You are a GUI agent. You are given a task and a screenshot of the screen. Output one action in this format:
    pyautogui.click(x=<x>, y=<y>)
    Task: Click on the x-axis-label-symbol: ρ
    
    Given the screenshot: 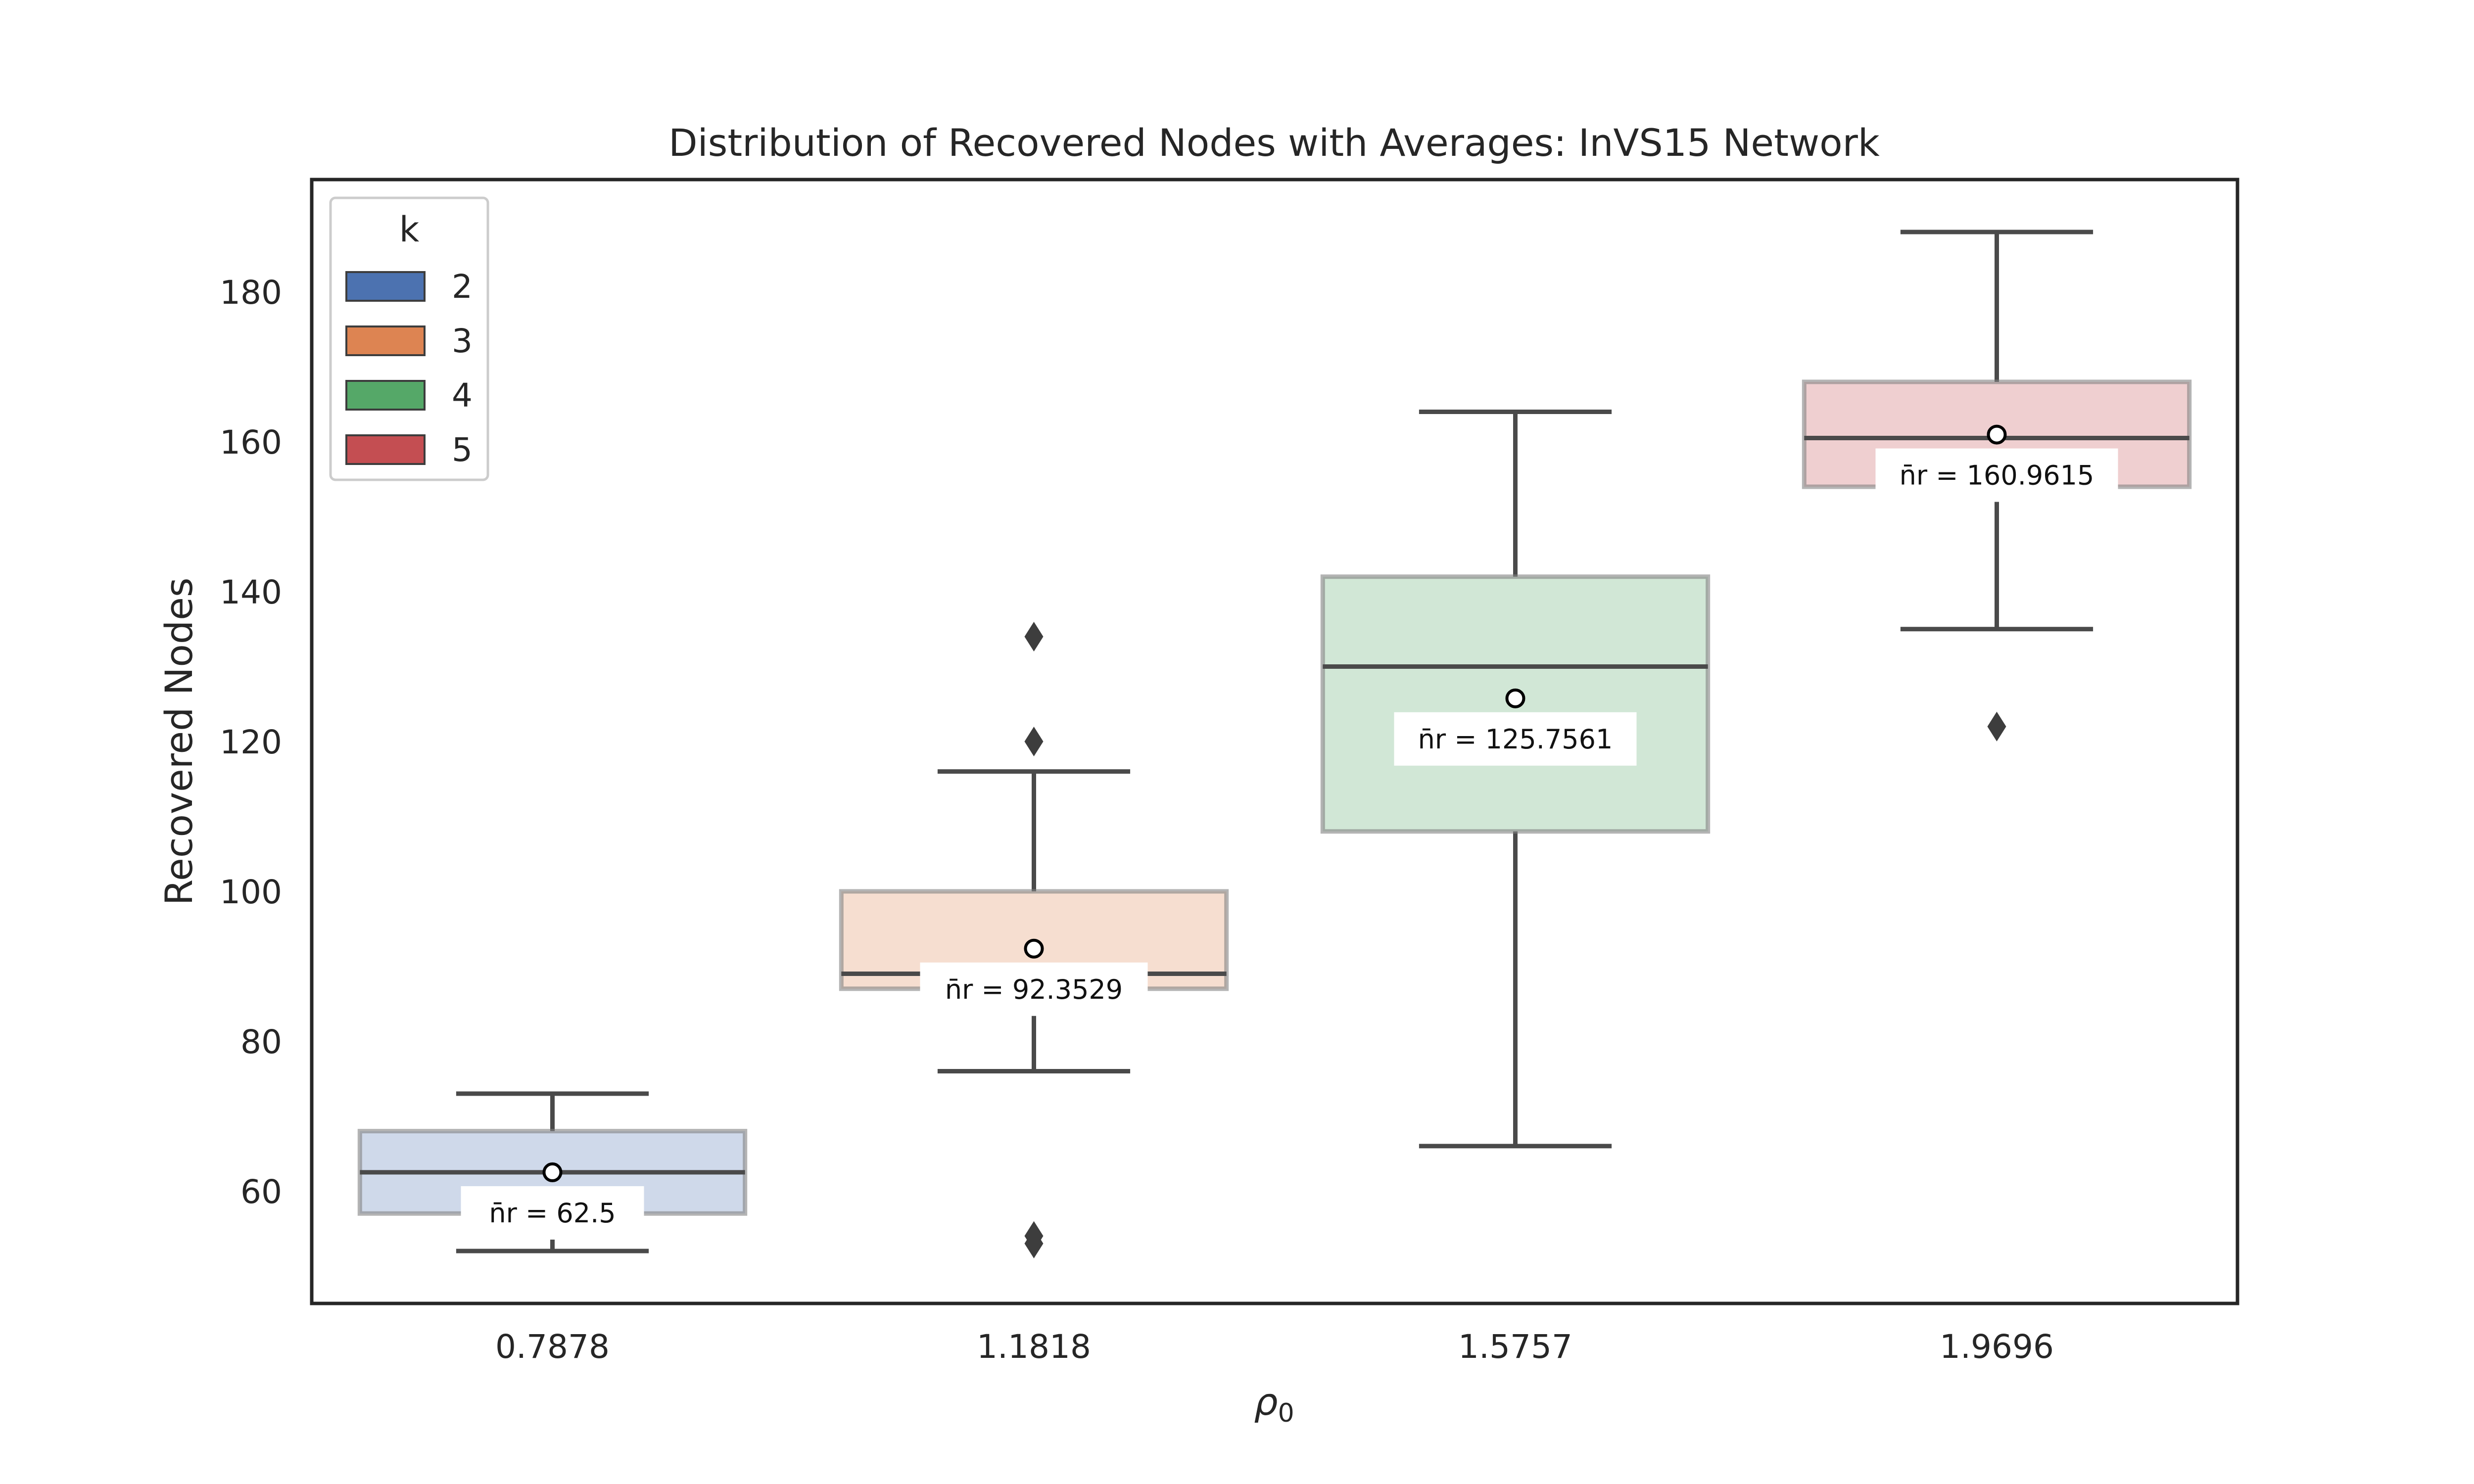 What is the action you would take?
    pyautogui.click(x=1266, y=1402)
    